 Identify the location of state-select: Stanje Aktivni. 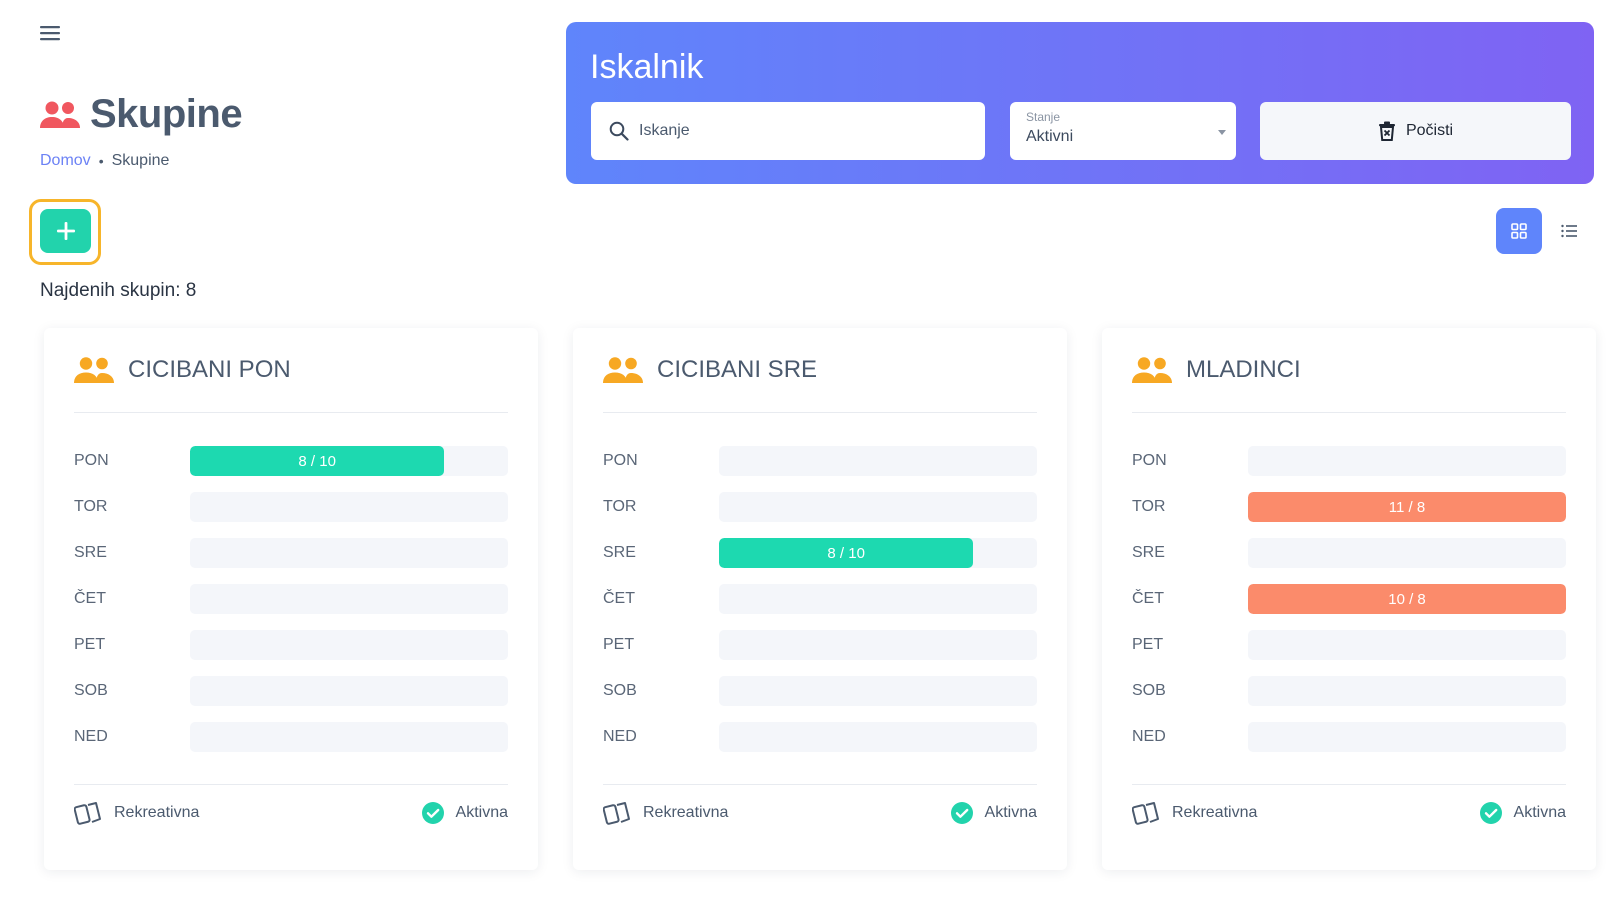
(1123, 131).